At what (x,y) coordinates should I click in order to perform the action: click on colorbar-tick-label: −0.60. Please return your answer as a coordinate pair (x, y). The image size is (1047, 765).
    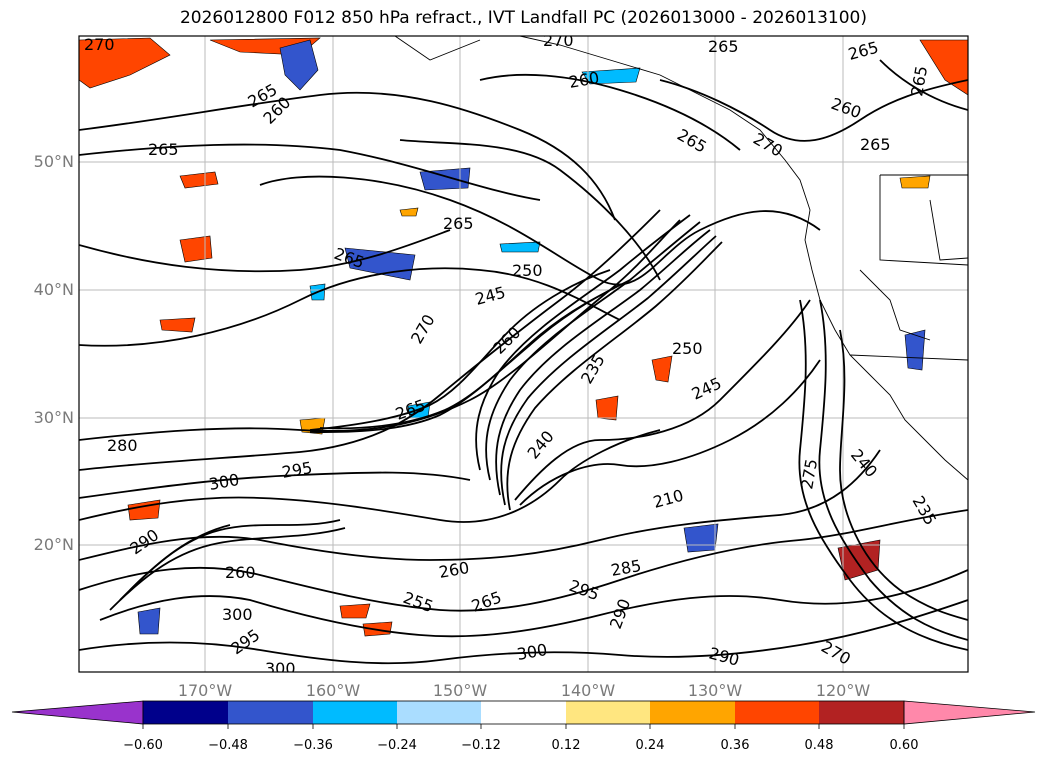
    Looking at the image, I should click on (143, 745).